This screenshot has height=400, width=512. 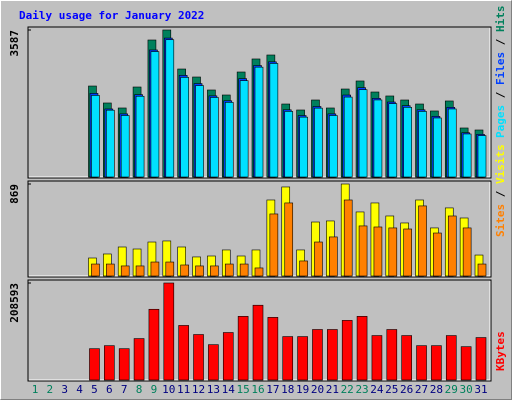 What do you see at coordinates (500, 121) in the screenshot?
I see `legend-entry: Pages` at bounding box center [500, 121].